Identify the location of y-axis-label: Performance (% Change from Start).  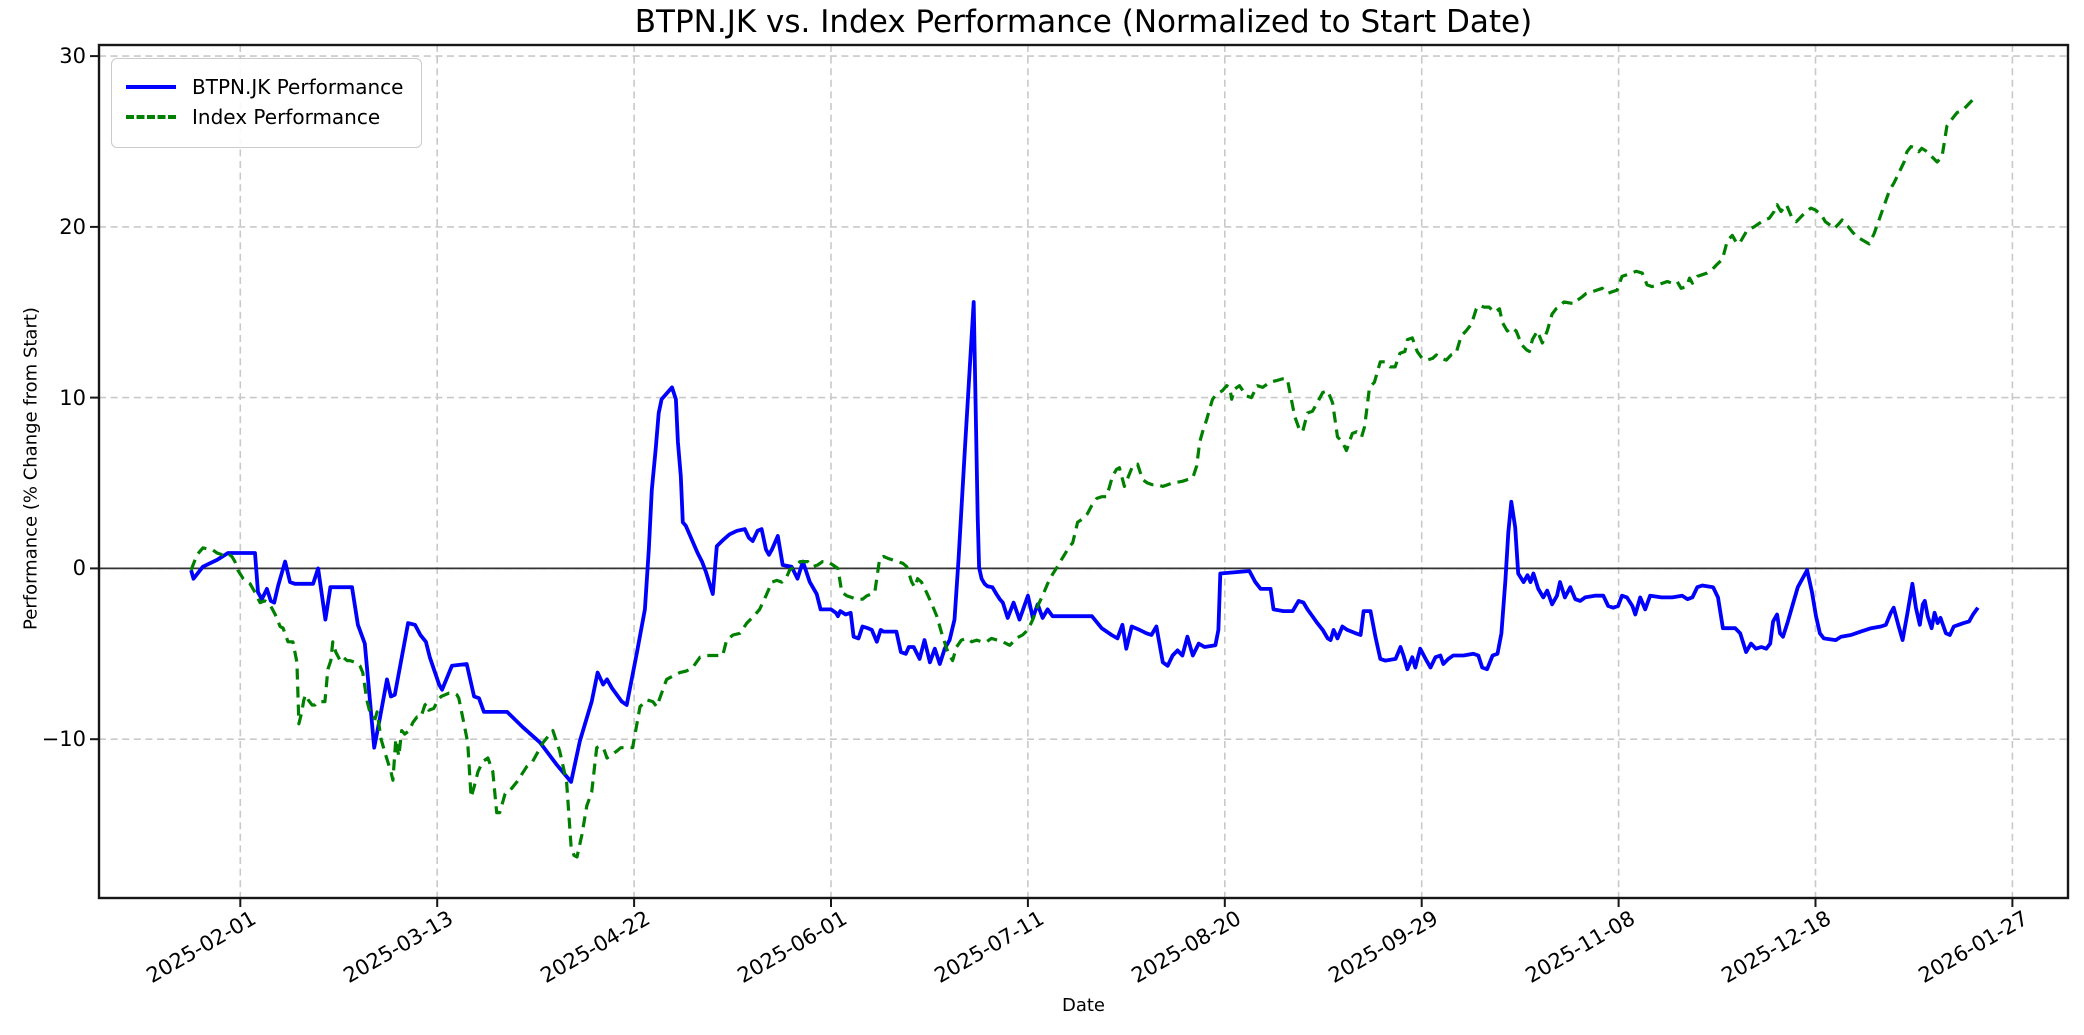
(31, 468).